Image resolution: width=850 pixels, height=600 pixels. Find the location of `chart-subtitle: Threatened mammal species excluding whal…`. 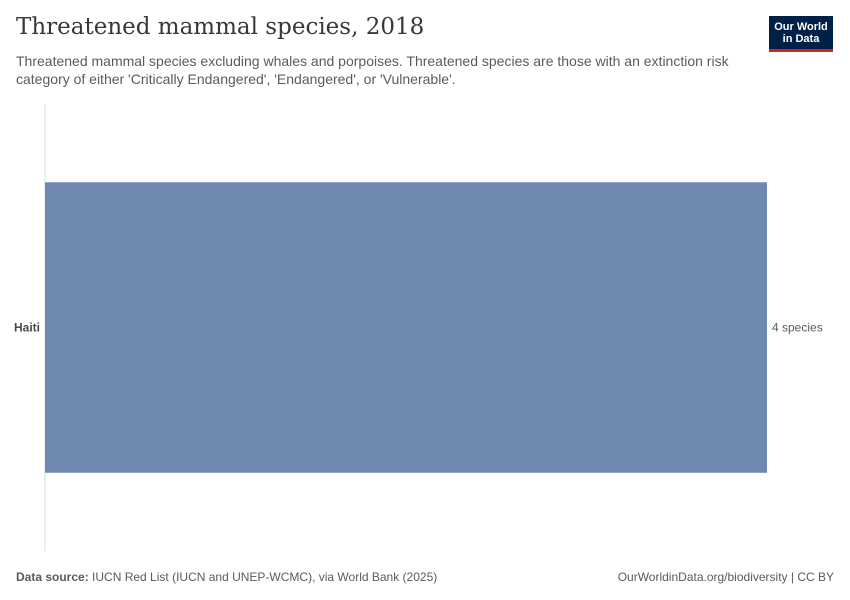

chart-subtitle: Threatened mammal species excluding whal… is located at coordinates (372, 70).